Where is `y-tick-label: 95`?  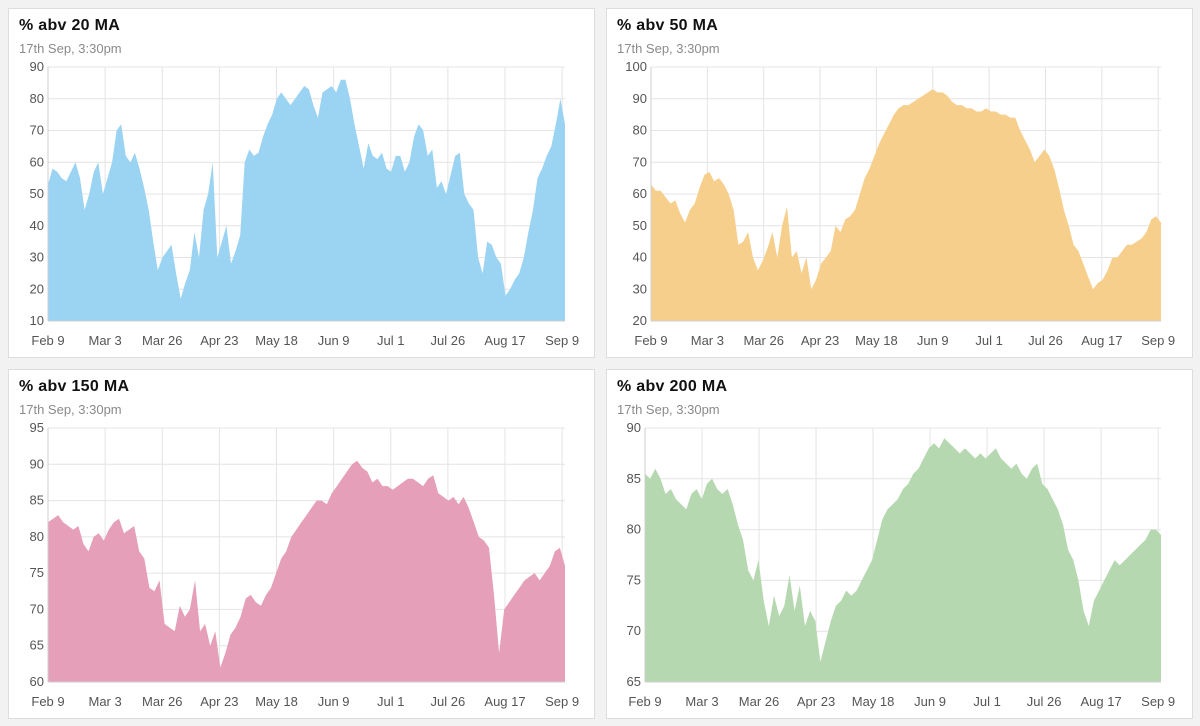 y-tick-label: 95 is located at coordinates (37, 427).